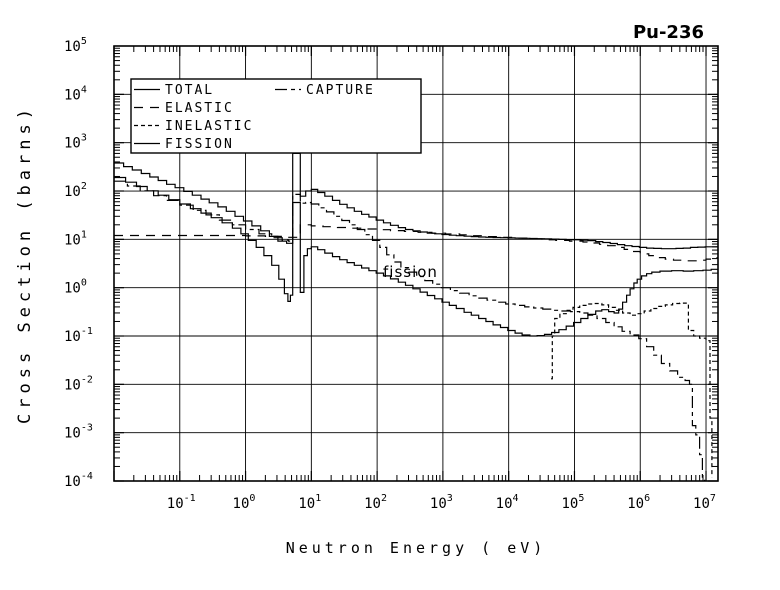 This screenshot has height=590, width=780. I want to click on x-tick-label: 10⁶, so click(638, 502).